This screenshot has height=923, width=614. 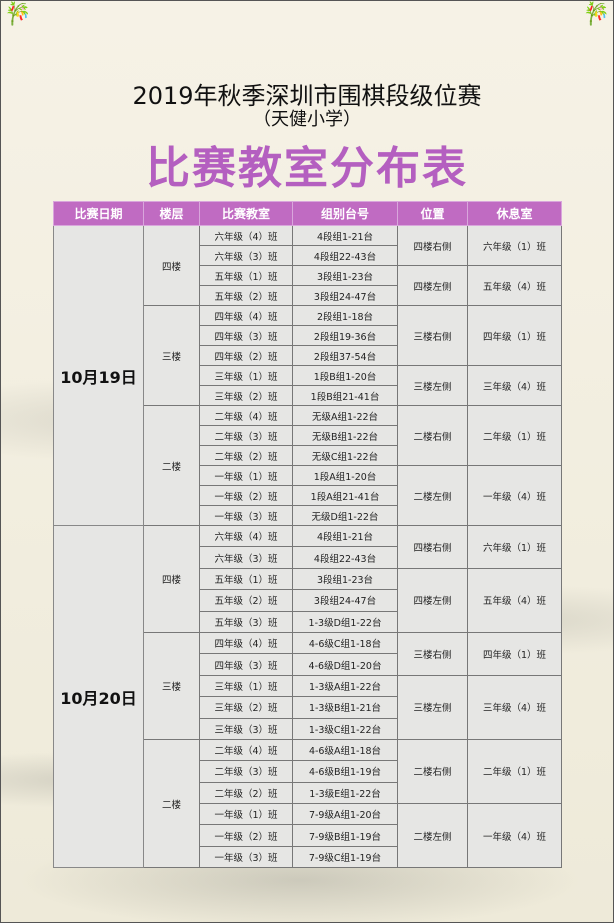 I want to click on page-title: 比赛教室分布表, so click(x=307, y=168).